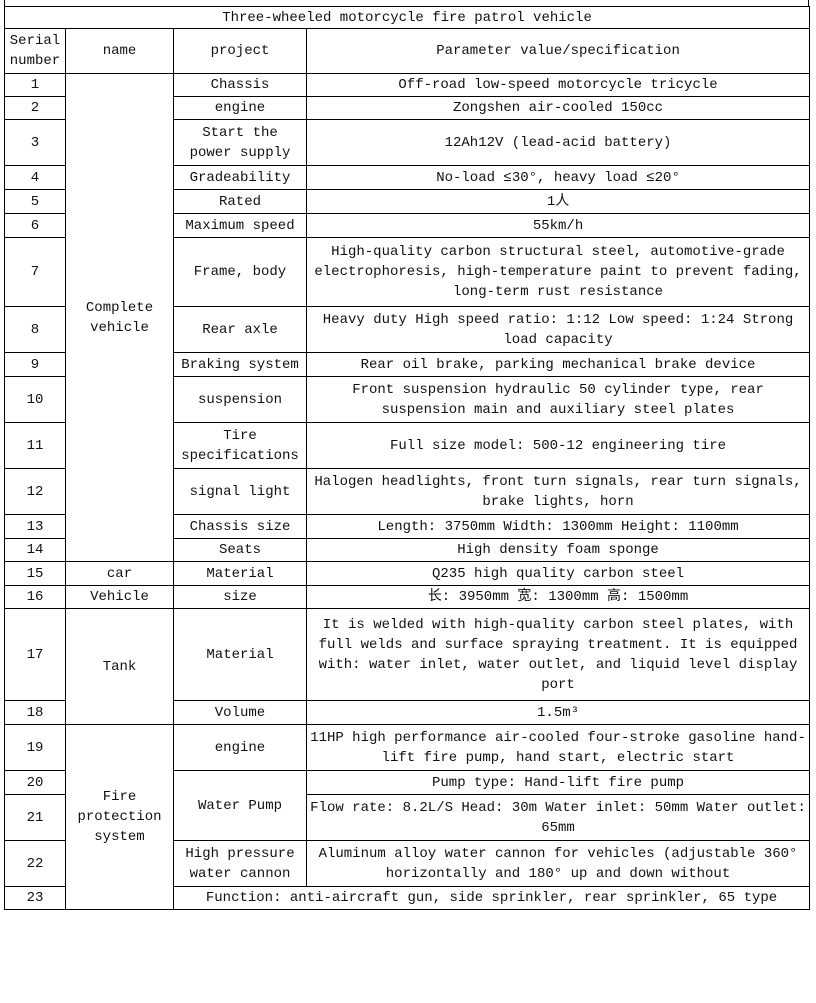  I want to click on serial-cell: 8, so click(35, 329).